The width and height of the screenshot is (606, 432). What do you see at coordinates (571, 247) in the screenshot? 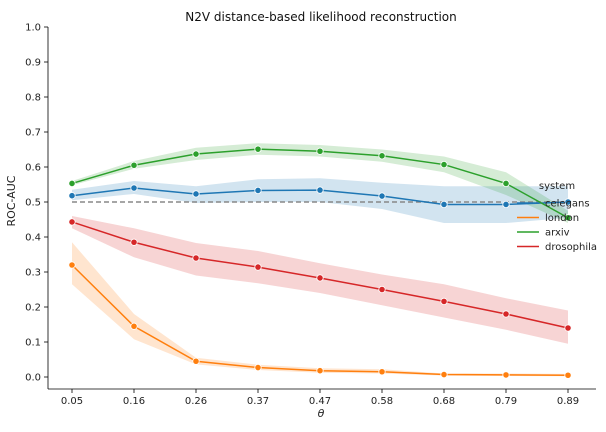
I see `legend-label-drosophila: drosophila` at bounding box center [571, 247].